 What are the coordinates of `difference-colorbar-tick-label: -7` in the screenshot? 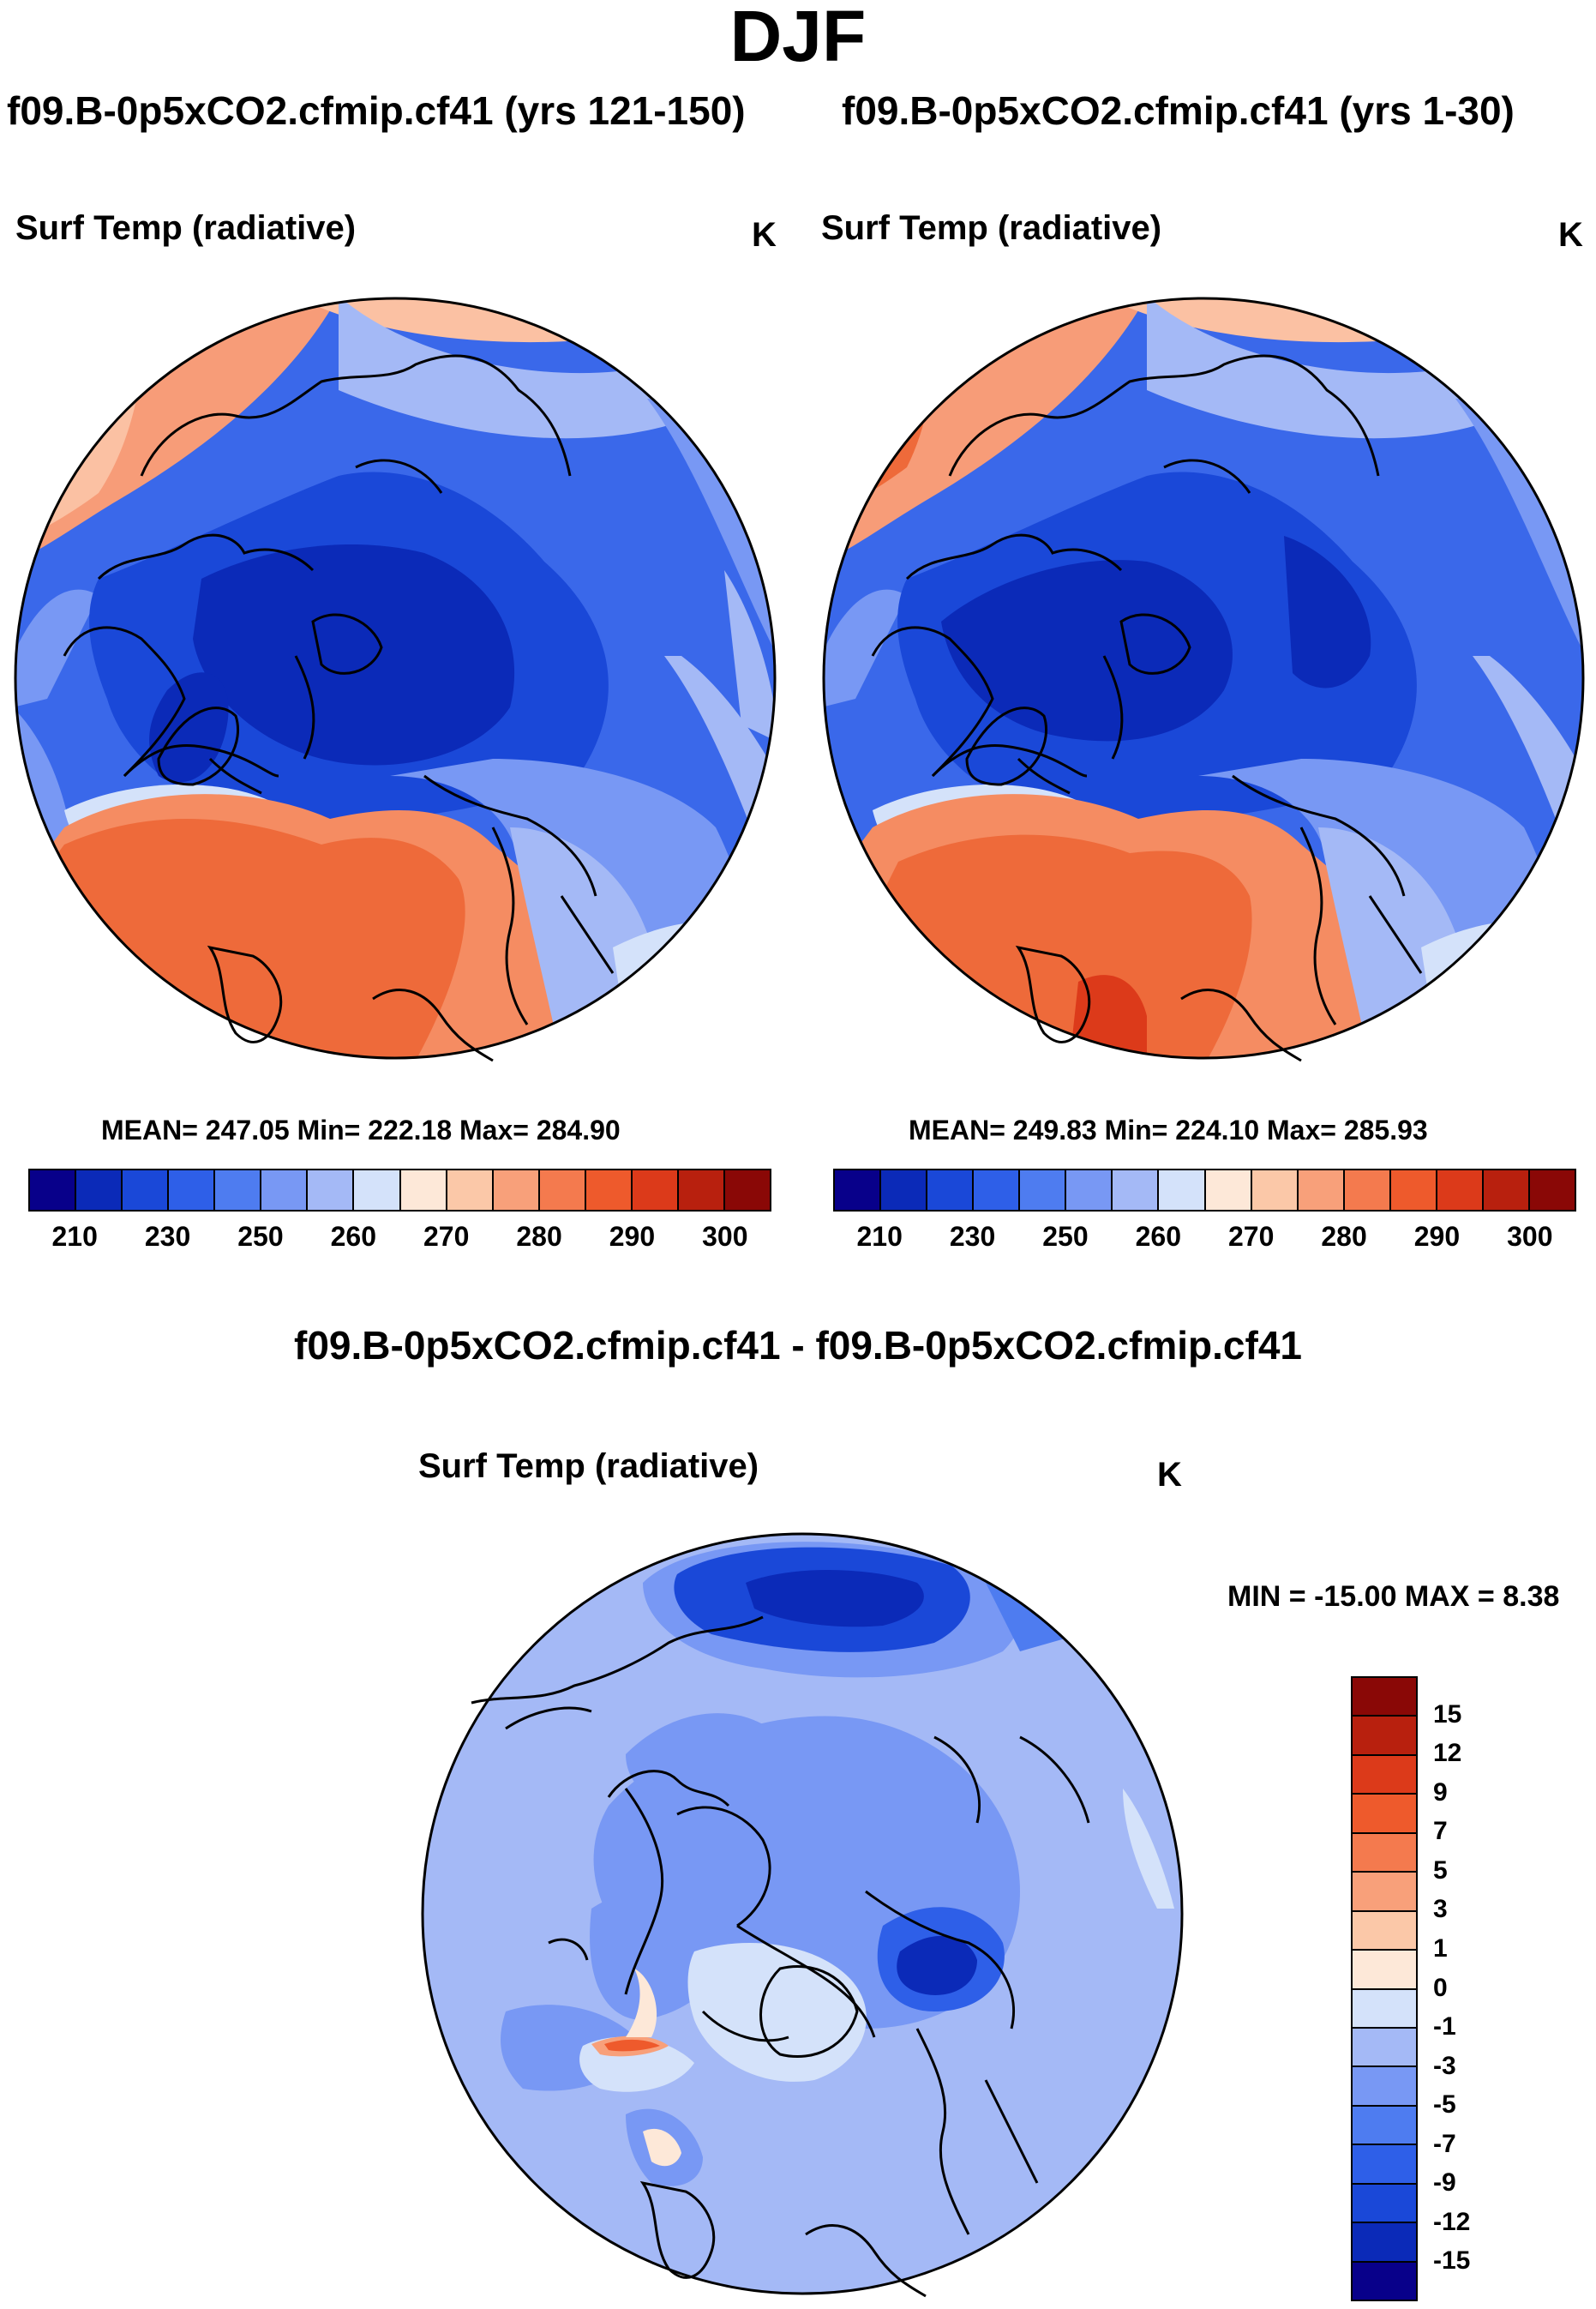 It's located at (1444, 2143).